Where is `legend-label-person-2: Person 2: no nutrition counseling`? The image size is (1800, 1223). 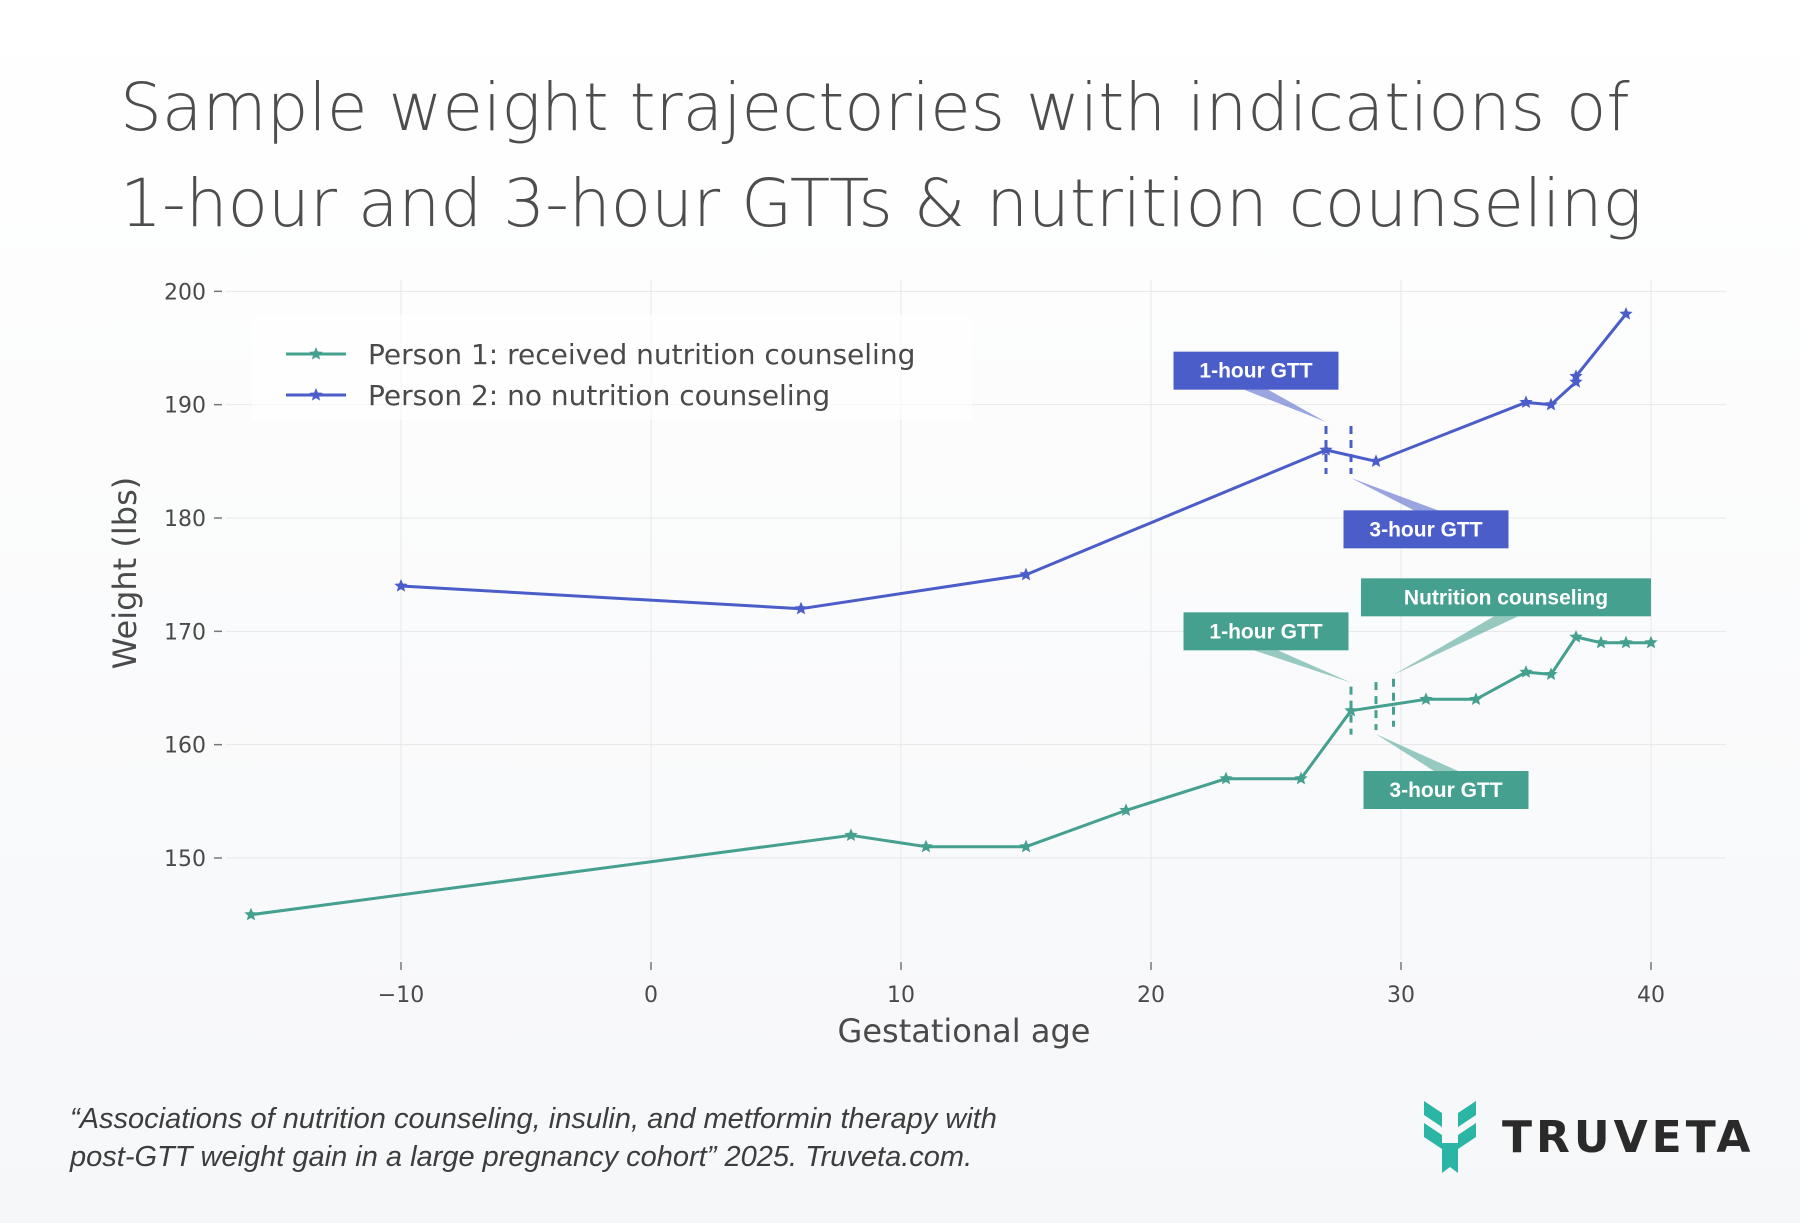
legend-label-person-2: Person 2: no nutrition counseling is located at coordinates (599, 395).